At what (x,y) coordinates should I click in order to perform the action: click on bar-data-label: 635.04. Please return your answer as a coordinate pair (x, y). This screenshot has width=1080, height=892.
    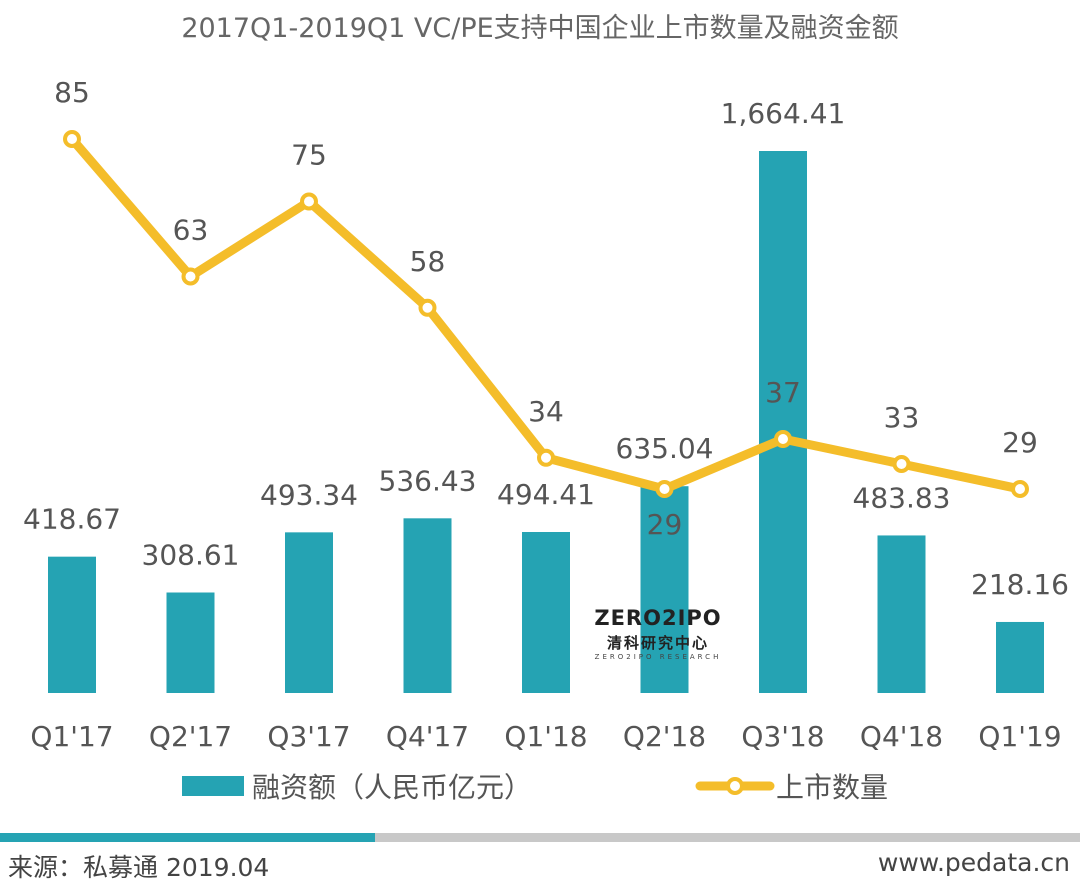
    Looking at the image, I should click on (665, 448).